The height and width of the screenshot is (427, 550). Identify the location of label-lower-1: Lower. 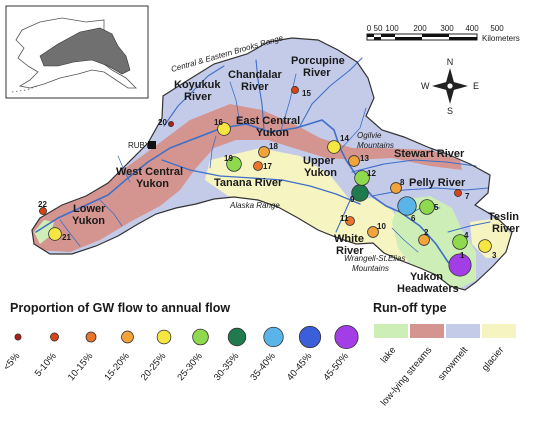
(89, 209).